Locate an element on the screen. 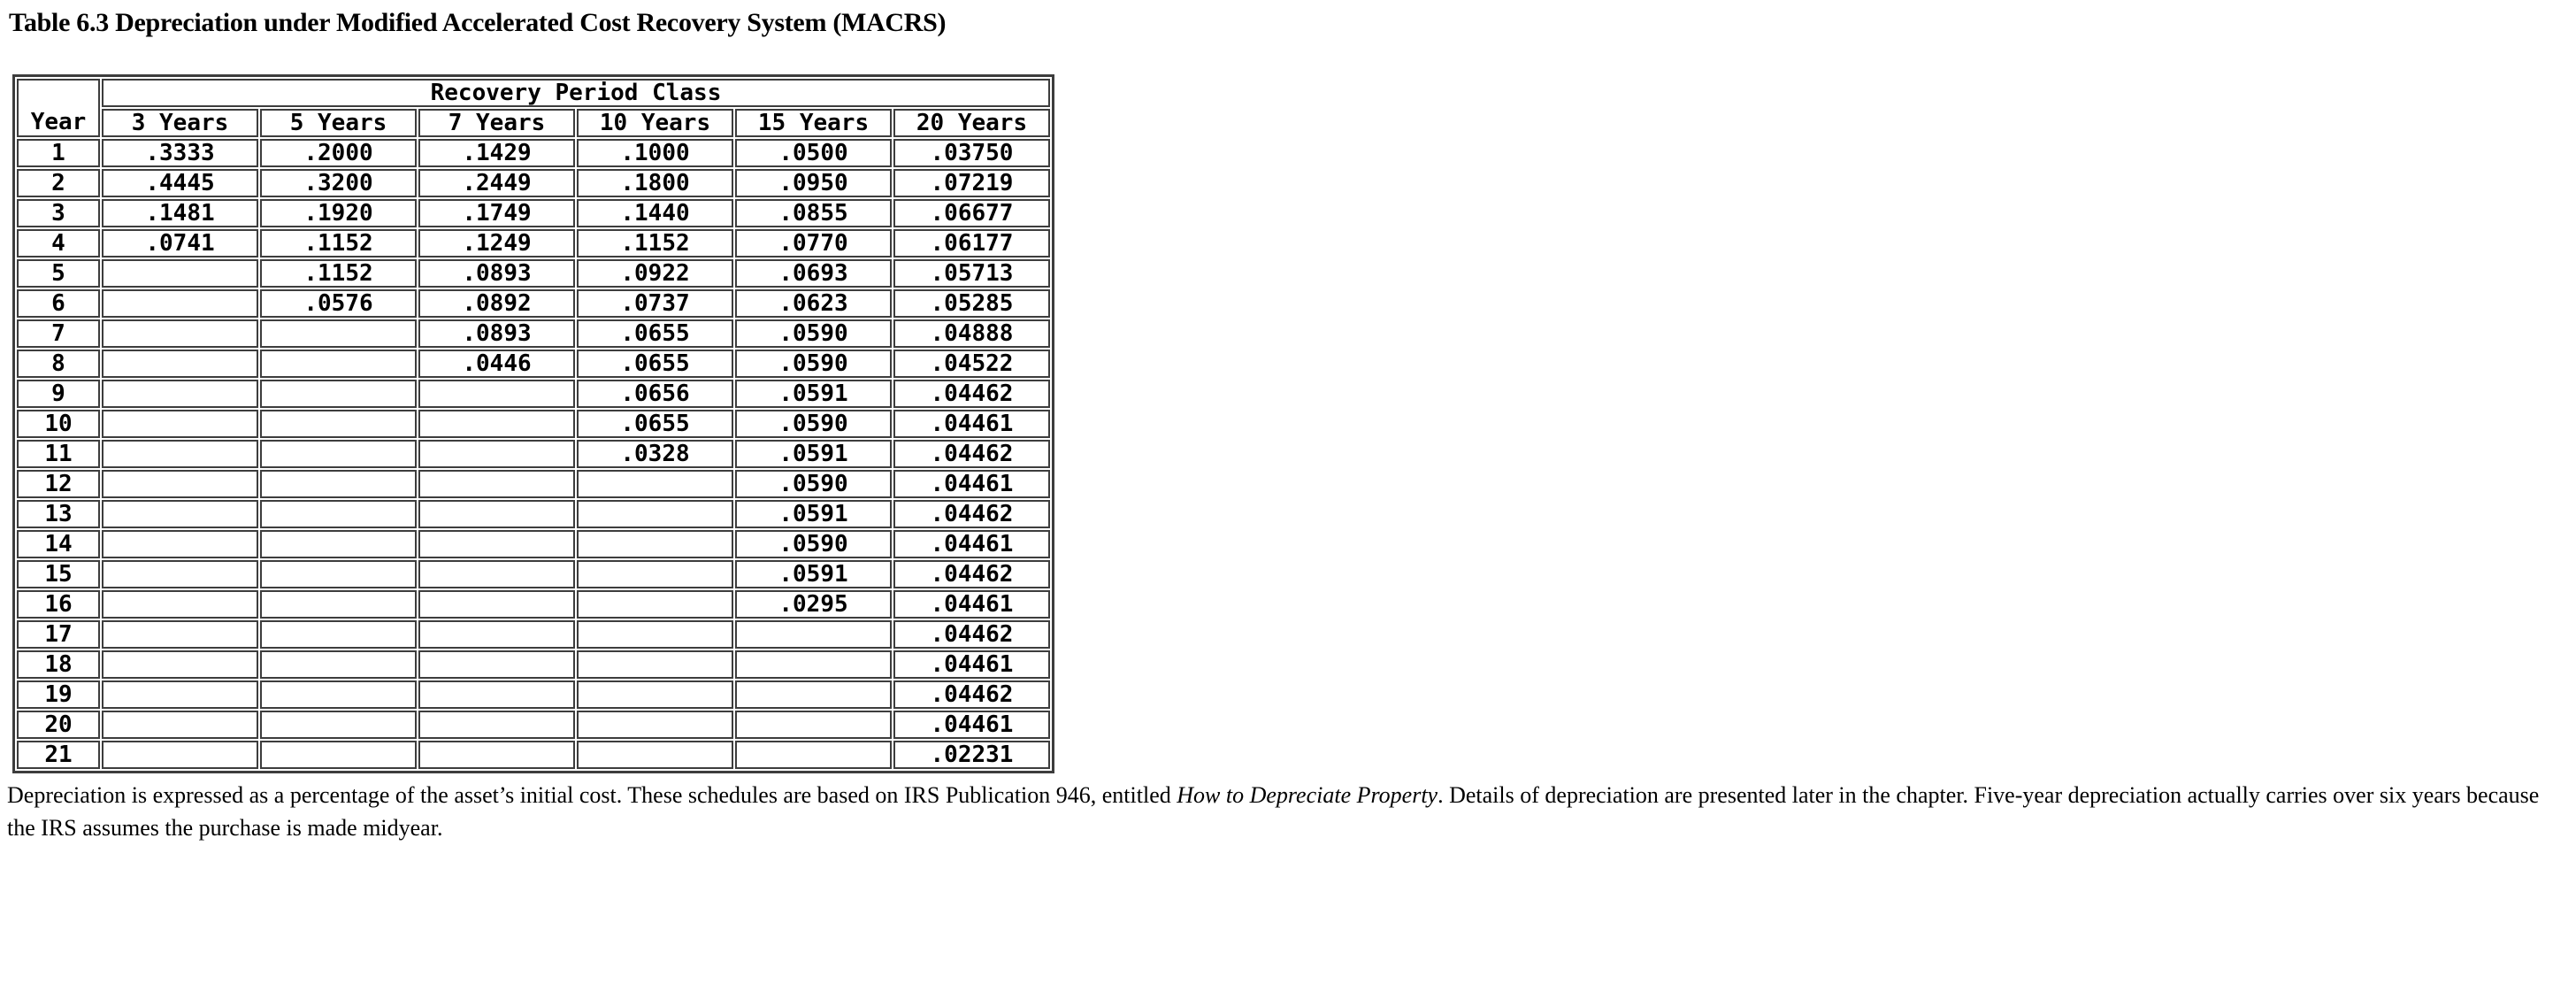 Image resolution: width=2576 pixels, height=984 pixels. table-row: 2 .4445 .3200 .2449 .1800 .0950 .07219 is located at coordinates (533, 183).